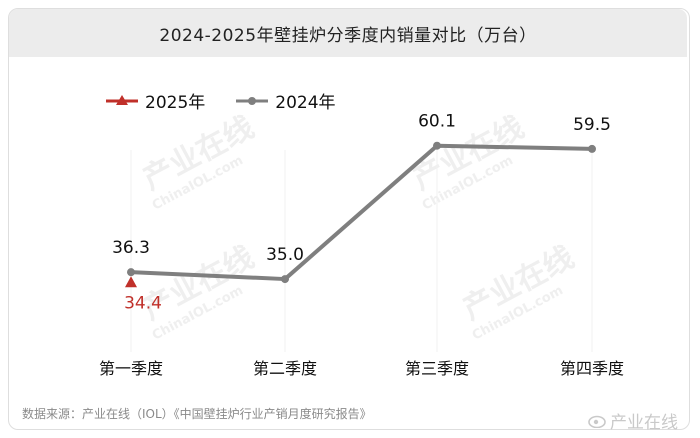 The image size is (700, 438). I want to click on weibo-text: 产业在线, so click(644, 423).